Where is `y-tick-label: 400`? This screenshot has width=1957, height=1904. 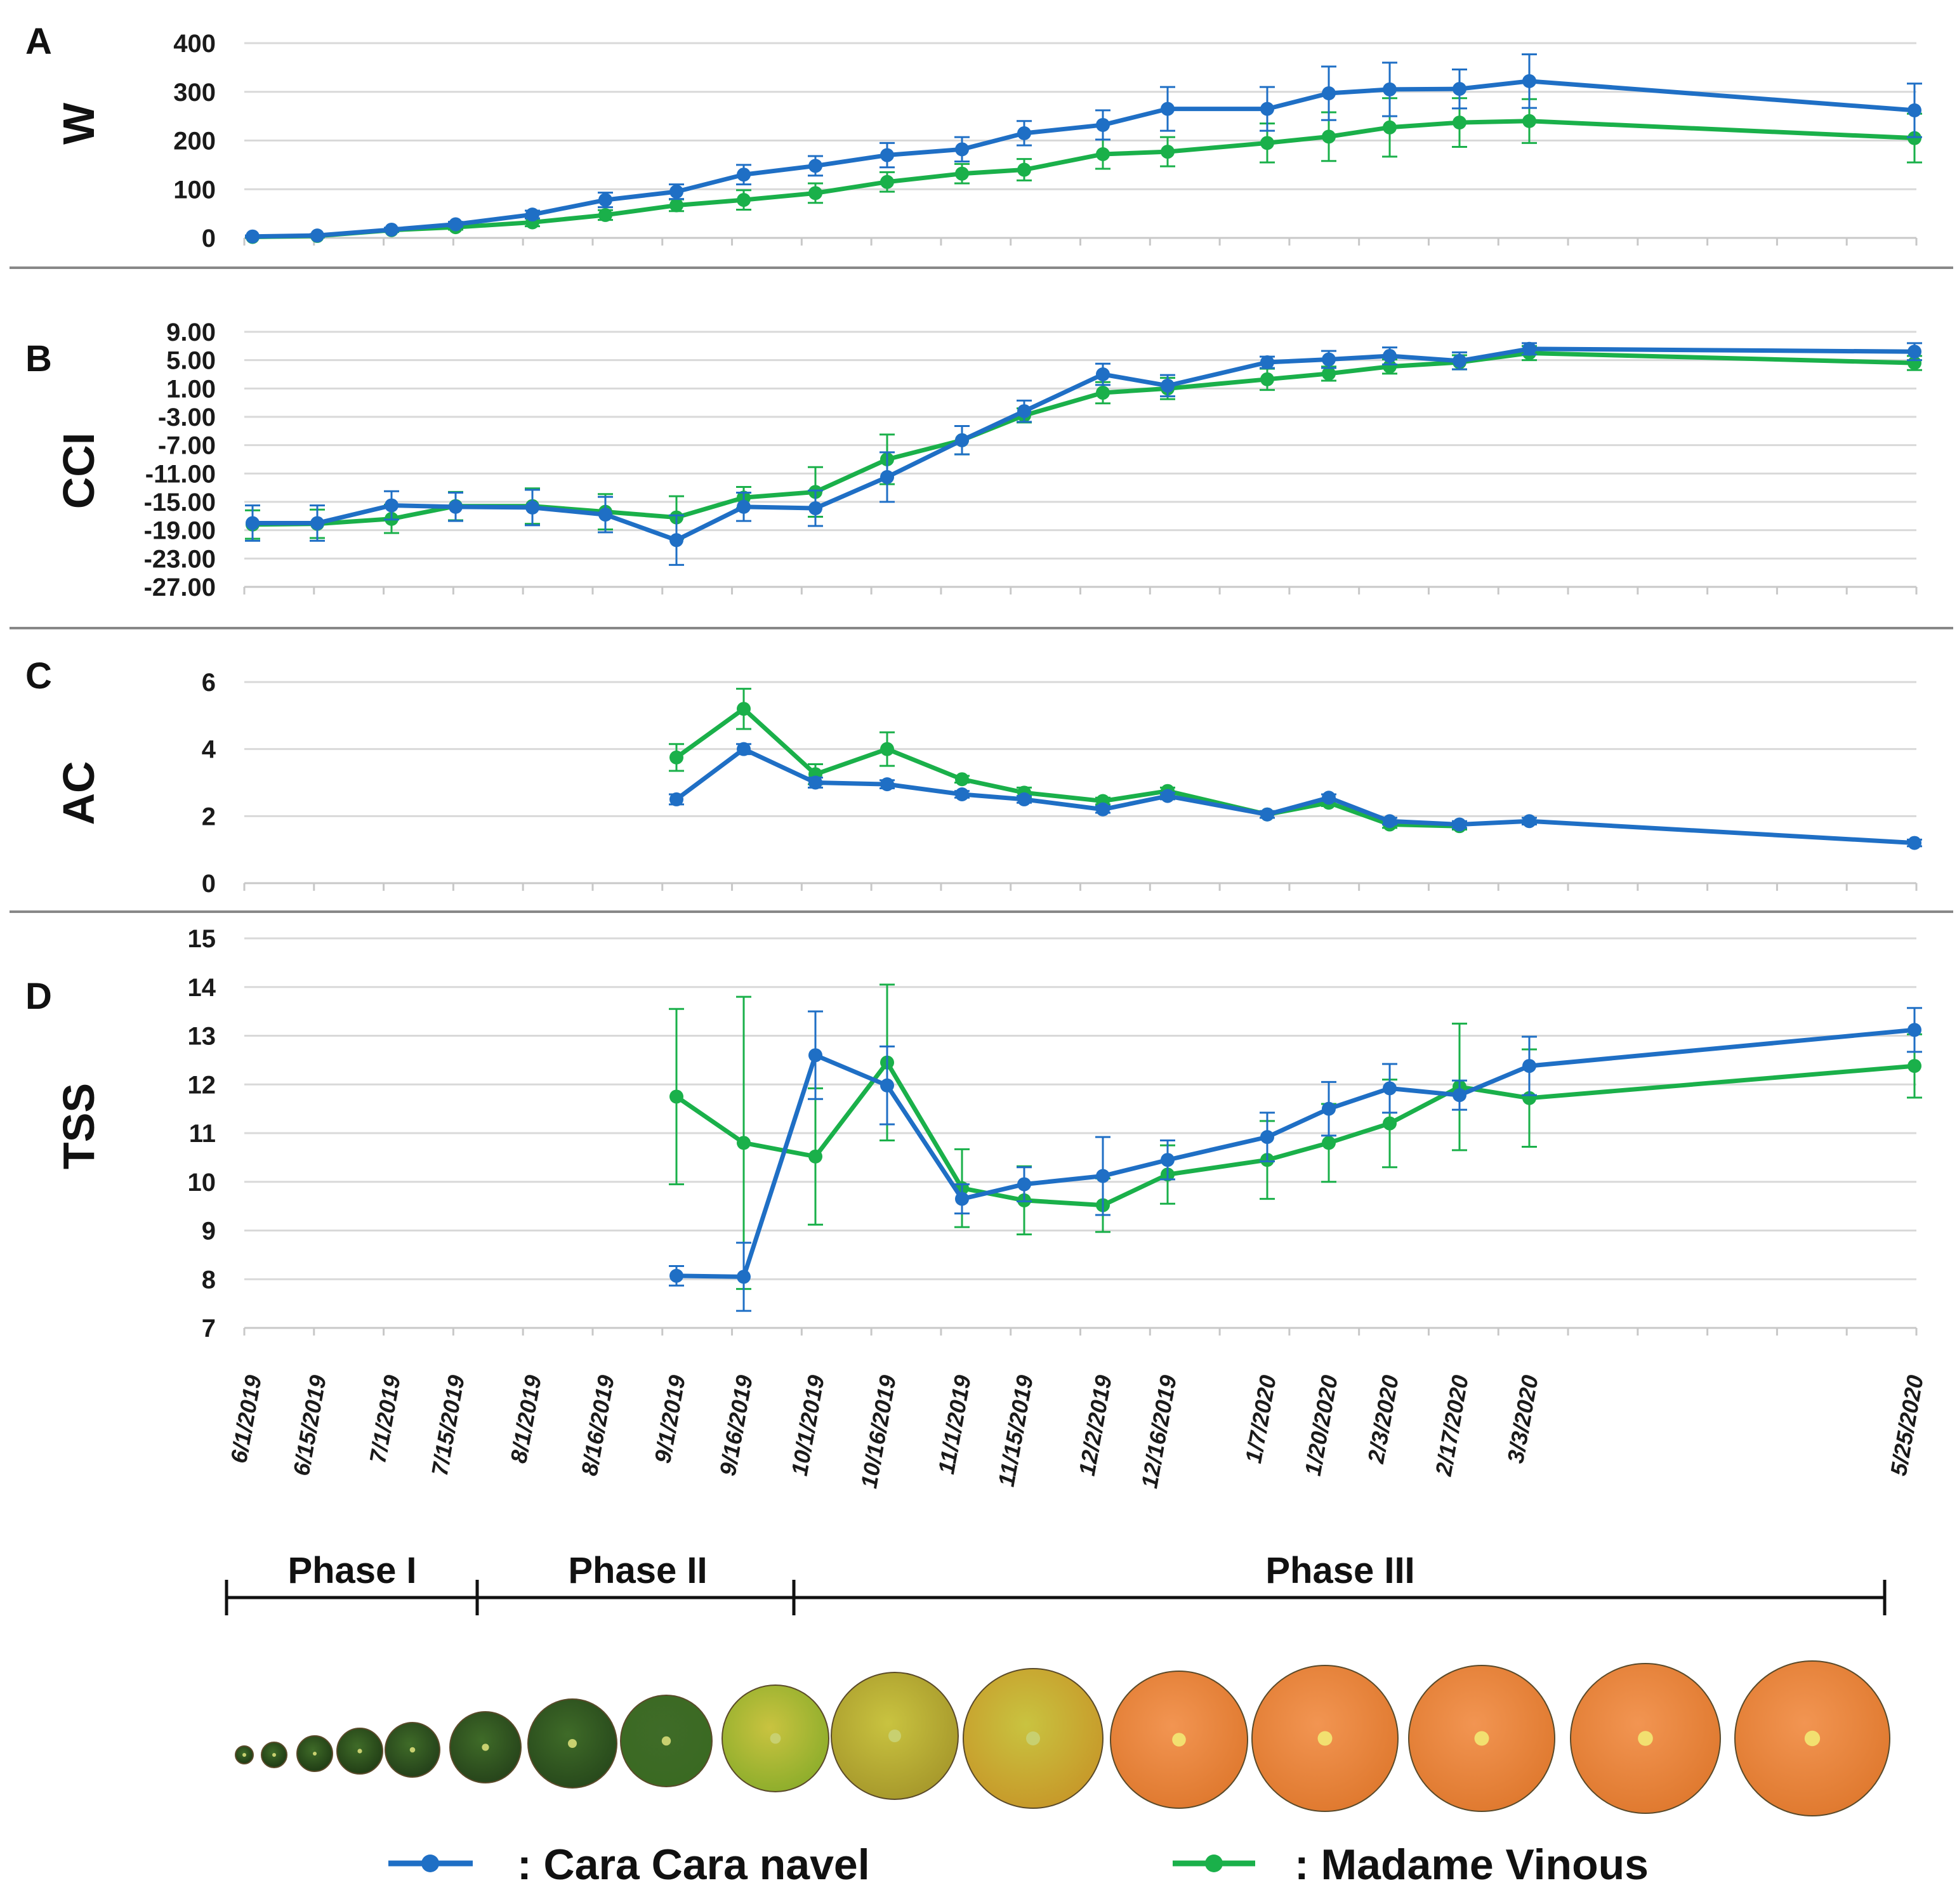 y-tick-label: 400 is located at coordinates (194, 44).